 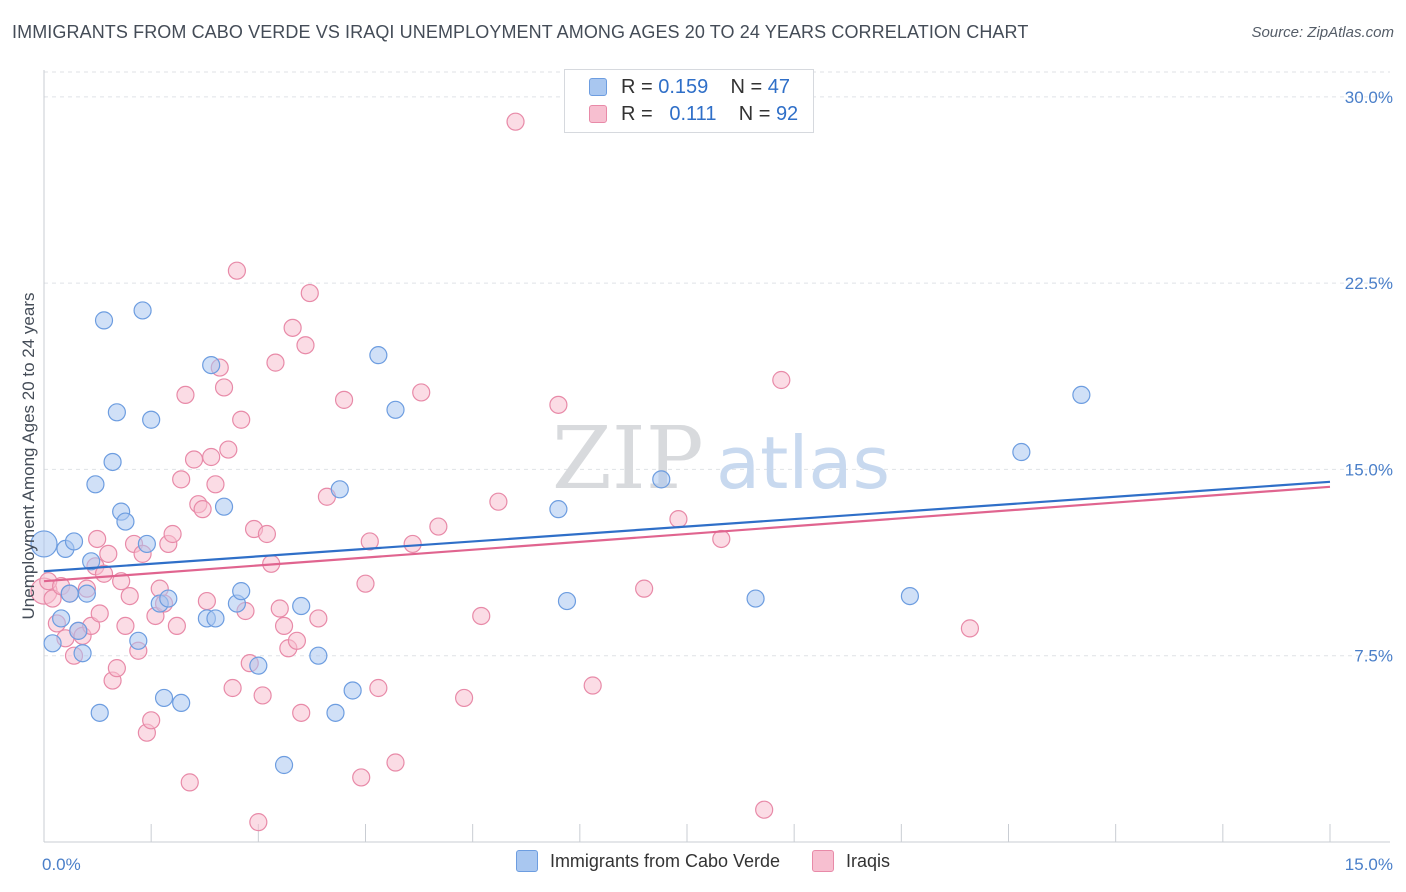 What do you see at coordinates (628, 459) in the screenshot?
I see `watermark-zip: ZIP` at bounding box center [628, 459].